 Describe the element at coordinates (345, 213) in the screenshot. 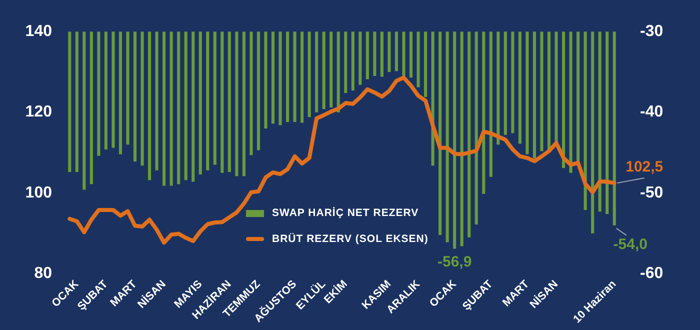

I see `legend-label: SWAP HARİÇ NET REZERV` at that location.